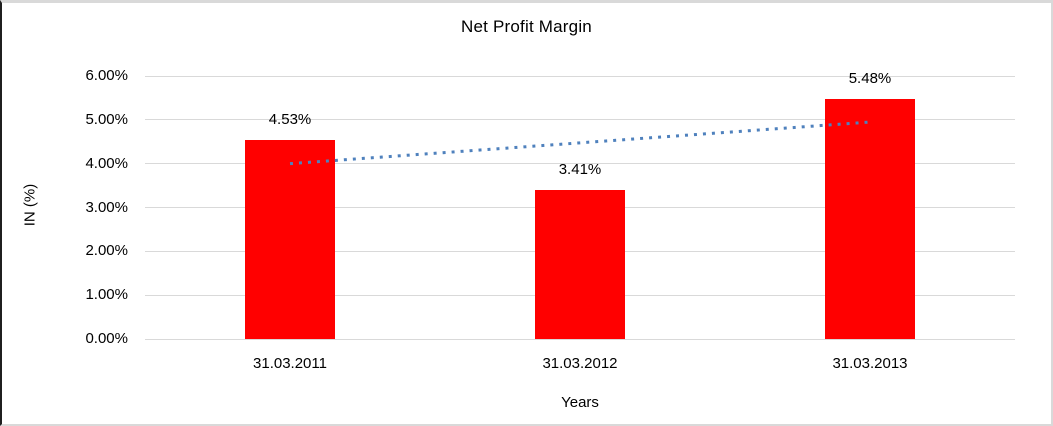 This screenshot has height=426, width=1053. Describe the element at coordinates (526, 26) in the screenshot. I see `chart-title: Net Profit Margin` at that location.